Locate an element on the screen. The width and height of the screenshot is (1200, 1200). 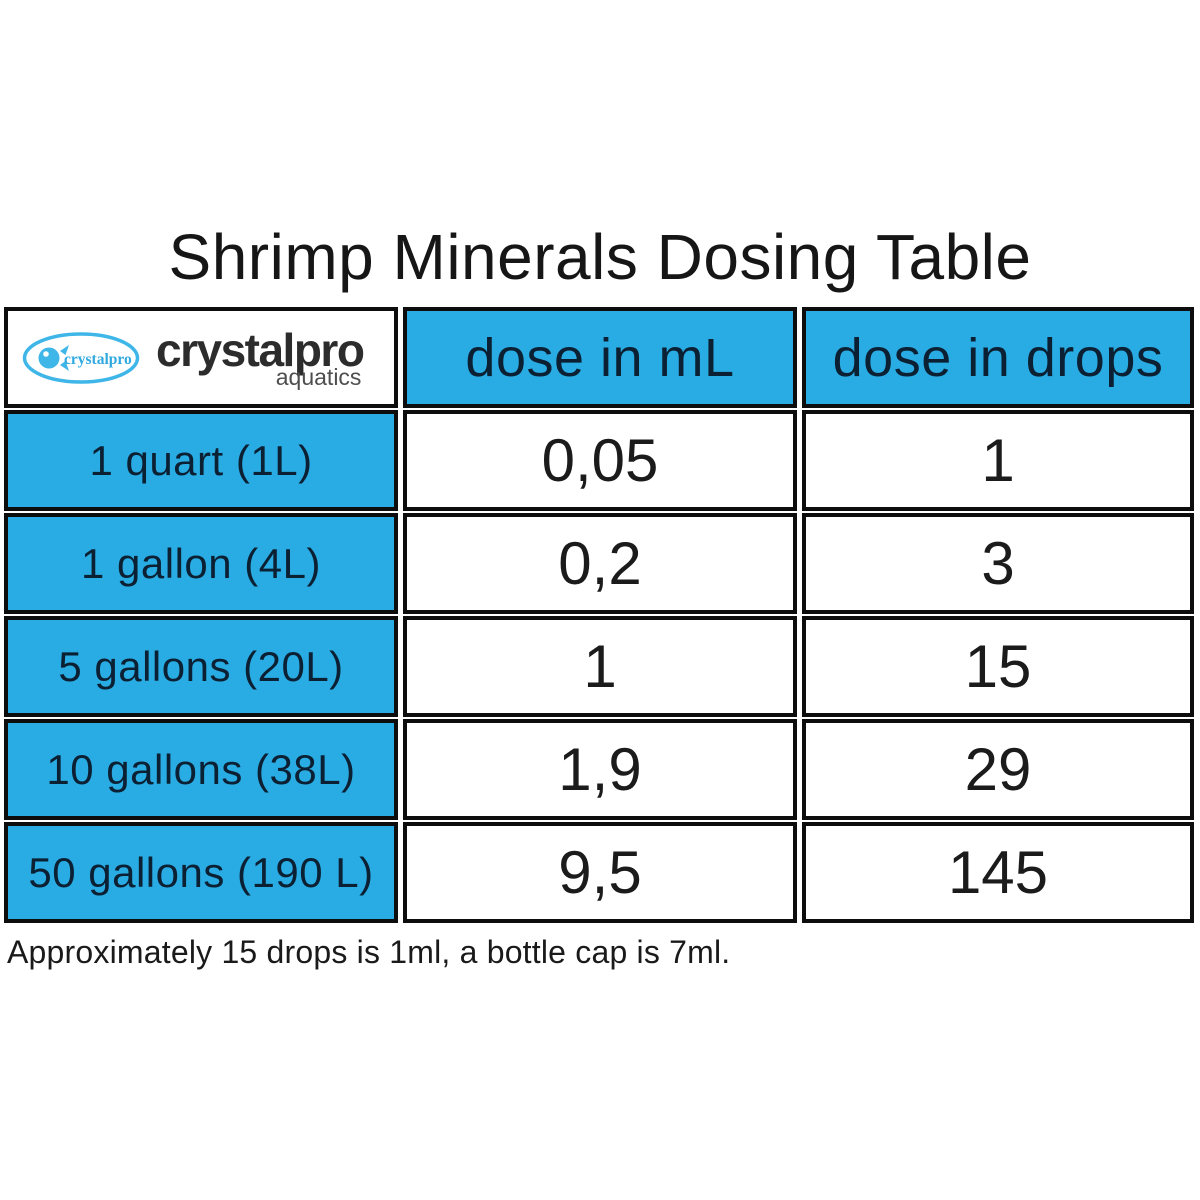
brand-cell: crystalpro crystalpro aquatics is located at coordinates (201, 357).